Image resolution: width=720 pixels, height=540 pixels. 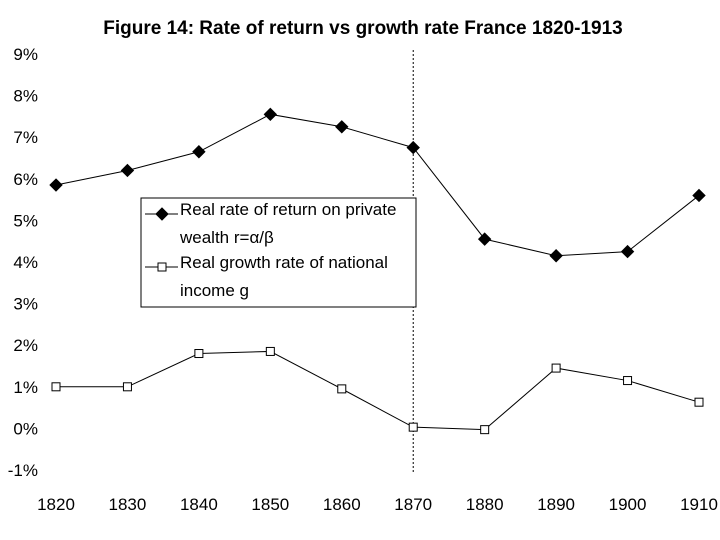 What do you see at coordinates (25, 96) in the screenshot?
I see `y-tick-label: 8%` at bounding box center [25, 96].